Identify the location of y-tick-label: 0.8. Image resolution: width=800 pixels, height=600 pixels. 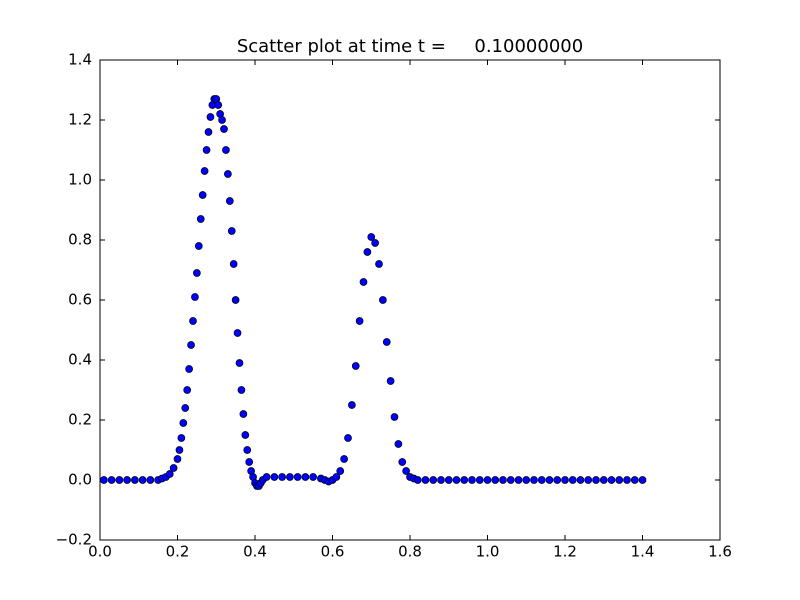
(80, 240).